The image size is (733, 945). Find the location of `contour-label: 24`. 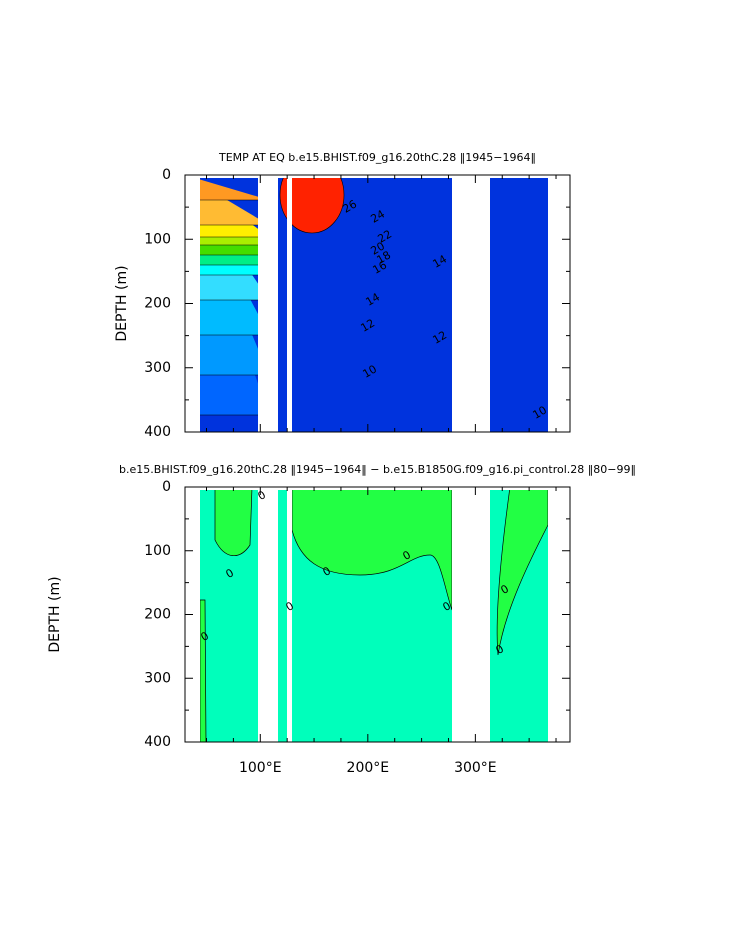

contour-label: 24 is located at coordinates (377, 216).